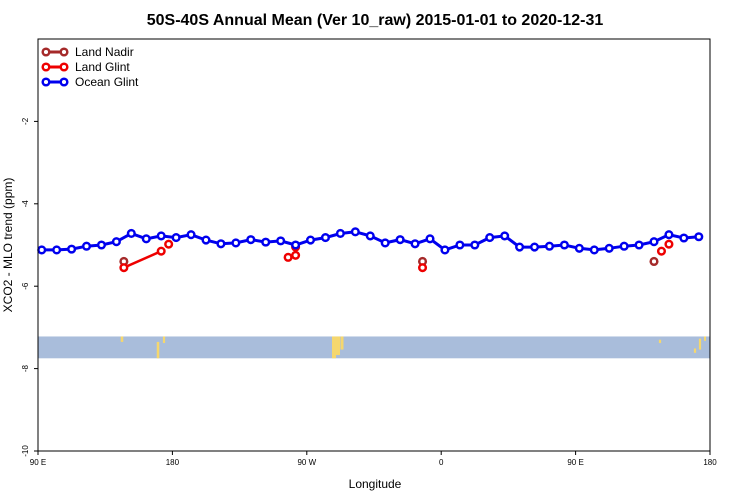 Image resolution: width=750 pixels, height=500 pixels. What do you see at coordinates (25, 286) in the screenshot?
I see `y-tick-label: -6` at bounding box center [25, 286].